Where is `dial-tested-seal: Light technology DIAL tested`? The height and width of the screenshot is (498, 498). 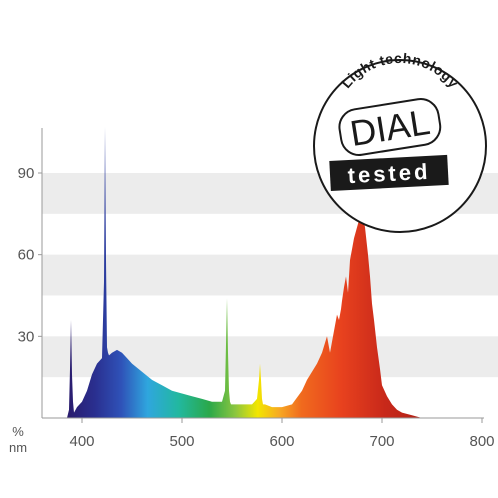 dial-tested-seal: Light technology DIAL tested is located at coordinates (400, 141).